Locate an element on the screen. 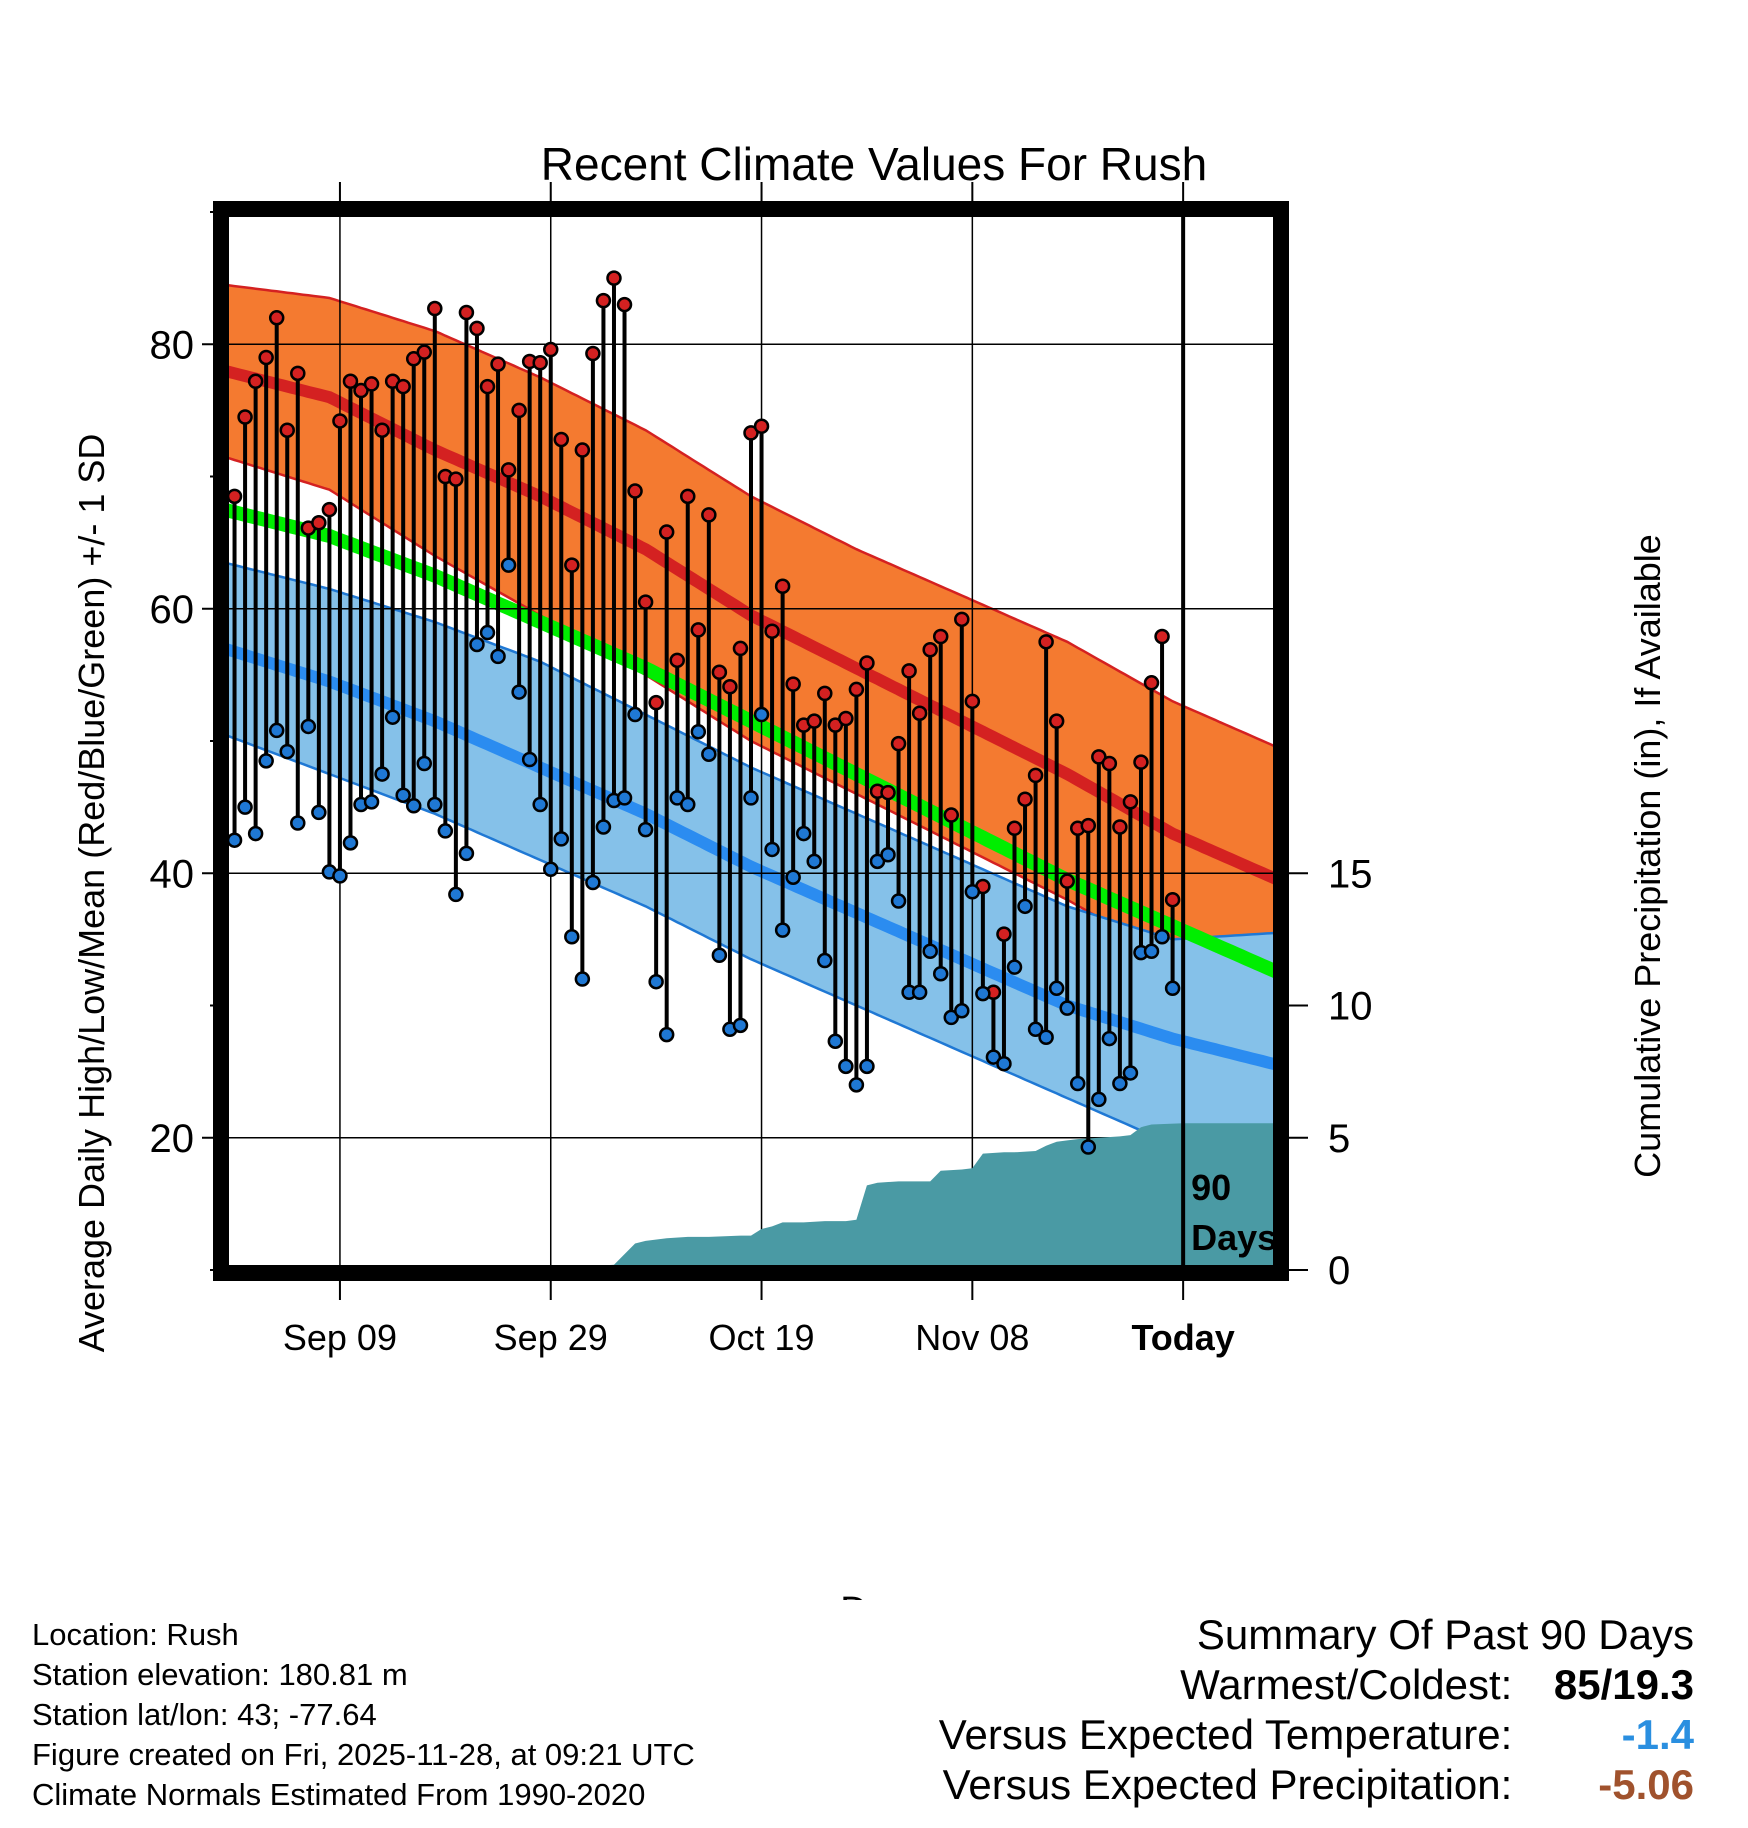 This screenshot has height=1828, width=1748. x-tick-label: Today is located at coordinates (1182, 1337).